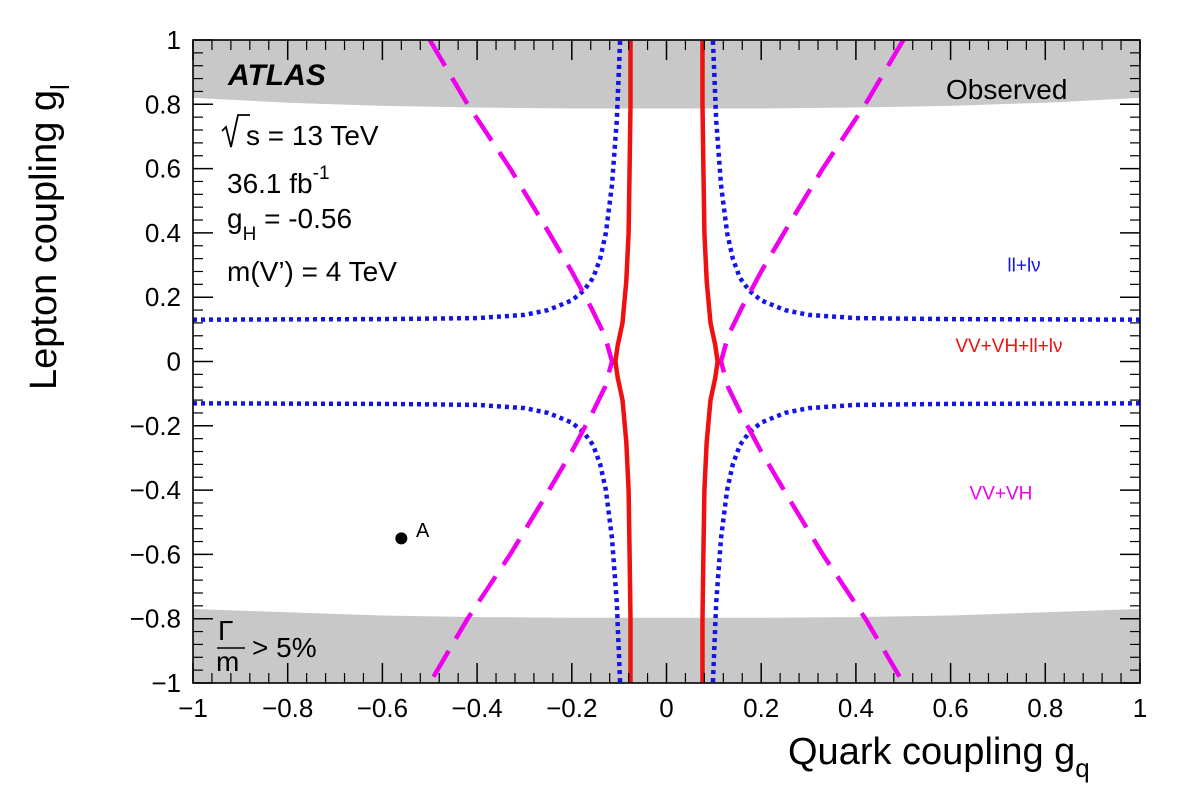 The height and width of the screenshot is (812, 1200). What do you see at coordinates (289, 224) in the screenshot?
I see `gh-label: gH = -0.56` at bounding box center [289, 224].